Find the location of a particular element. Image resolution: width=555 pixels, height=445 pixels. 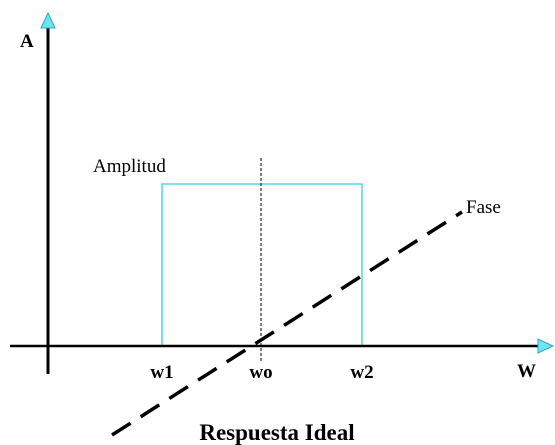

amplitude-box is located at coordinates (262, 264).